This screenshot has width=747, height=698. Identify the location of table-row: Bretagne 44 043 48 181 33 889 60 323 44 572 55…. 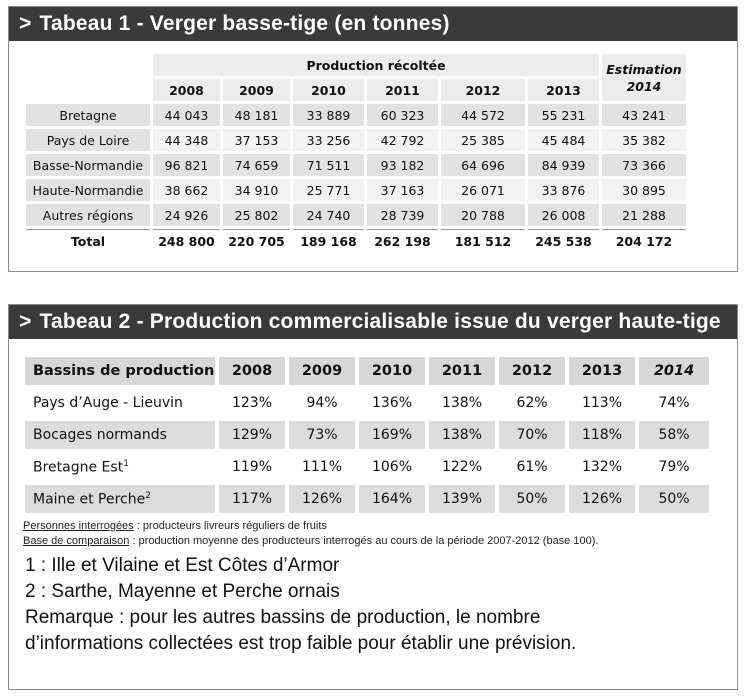
(356, 115).